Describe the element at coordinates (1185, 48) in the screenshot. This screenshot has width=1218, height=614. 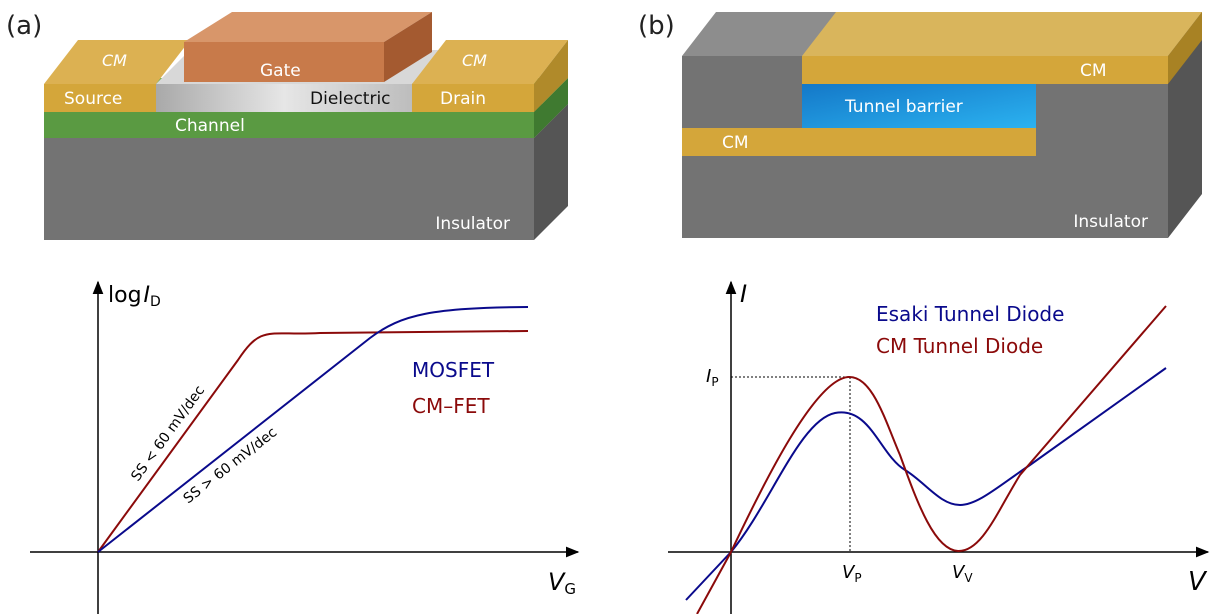
I see `cm-top-side` at that location.